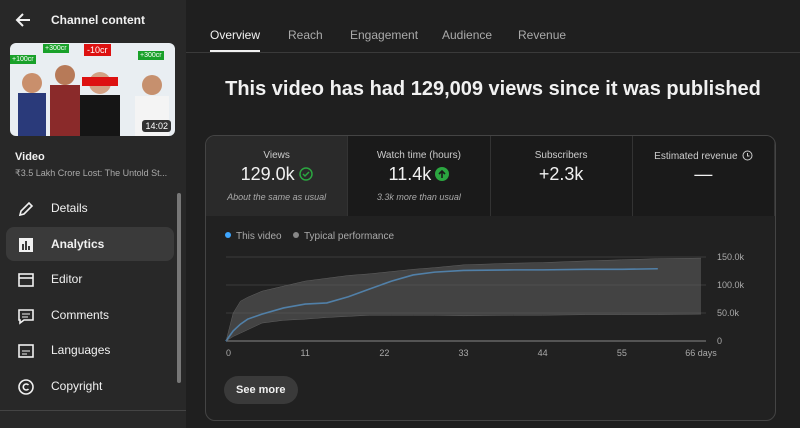  Describe the element at coordinates (179, 288) in the screenshot. I see `scrollbar` at that location.